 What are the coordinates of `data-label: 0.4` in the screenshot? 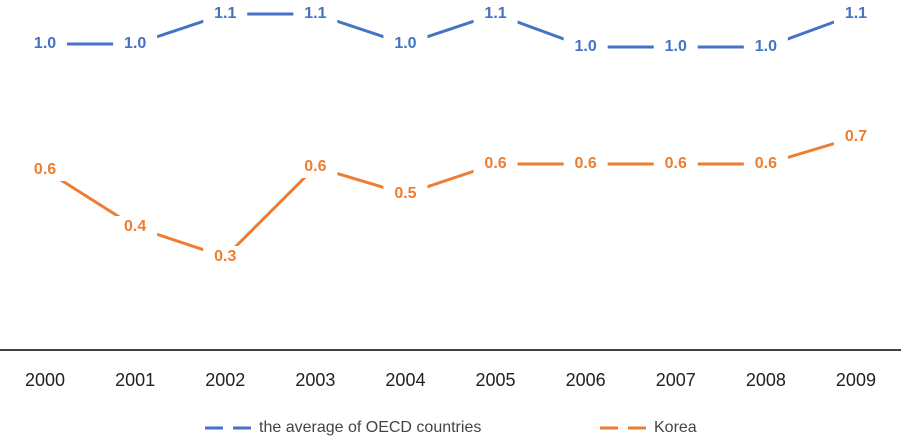 It's located at (135, 226).